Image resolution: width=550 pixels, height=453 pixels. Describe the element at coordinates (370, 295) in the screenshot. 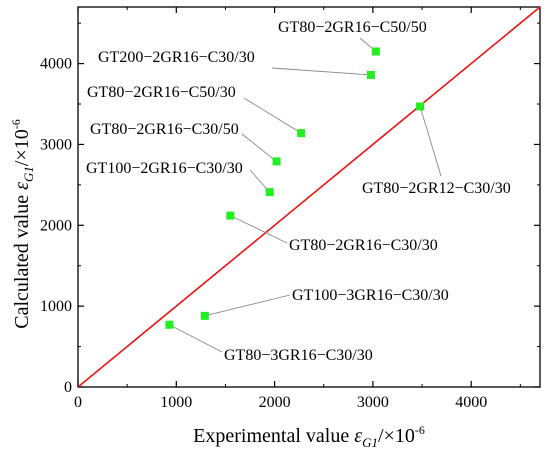

I see `point-label: GT100−3GR16−C30/30` at that location.